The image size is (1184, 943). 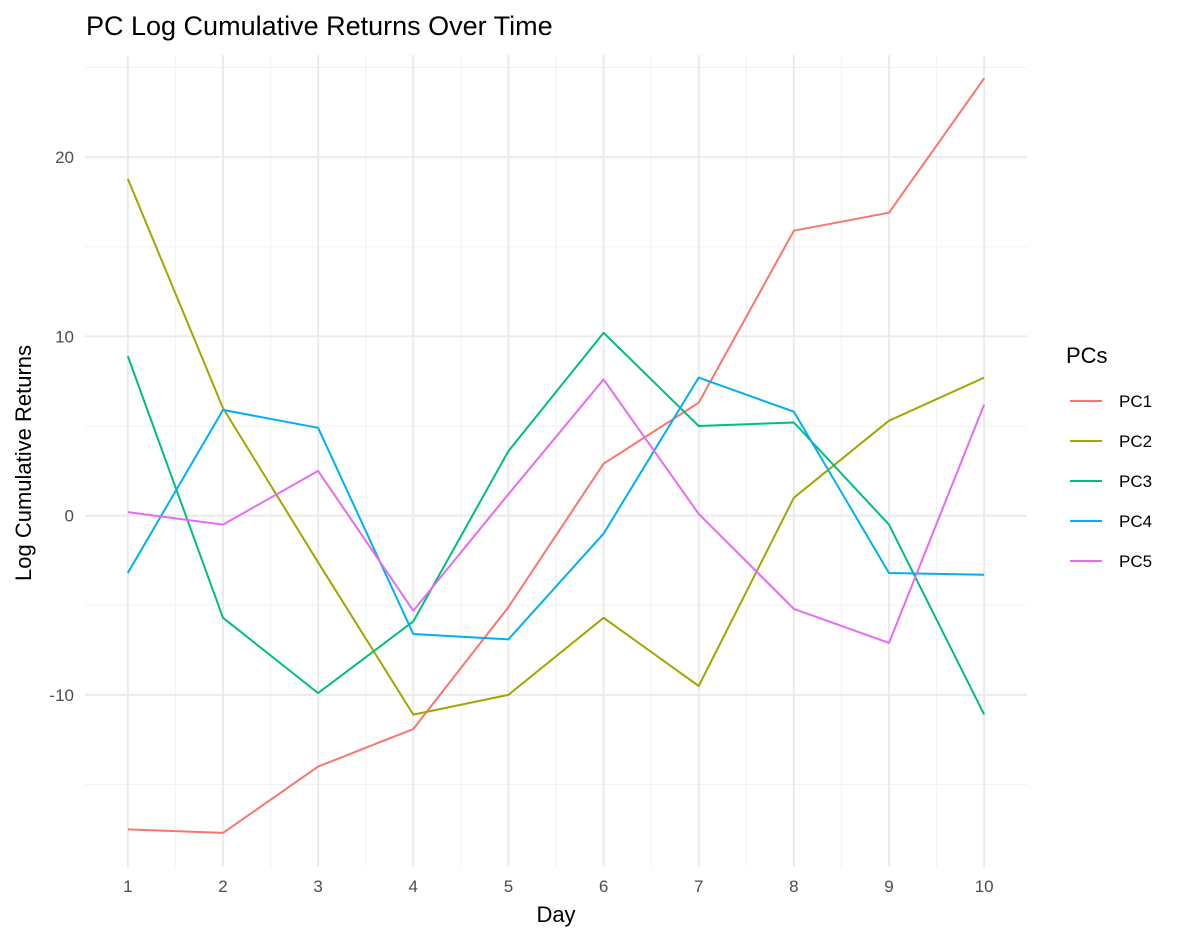 I want to click on y-tick-label: 10, so click(x=64, y=336).